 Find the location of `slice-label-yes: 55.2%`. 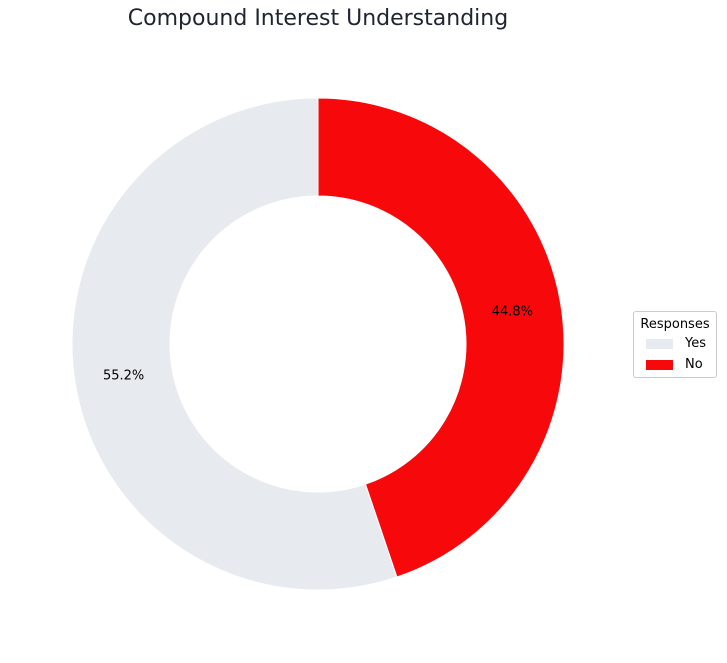

slice-label-yes: 55.2% is located at coordinates (123, 376).